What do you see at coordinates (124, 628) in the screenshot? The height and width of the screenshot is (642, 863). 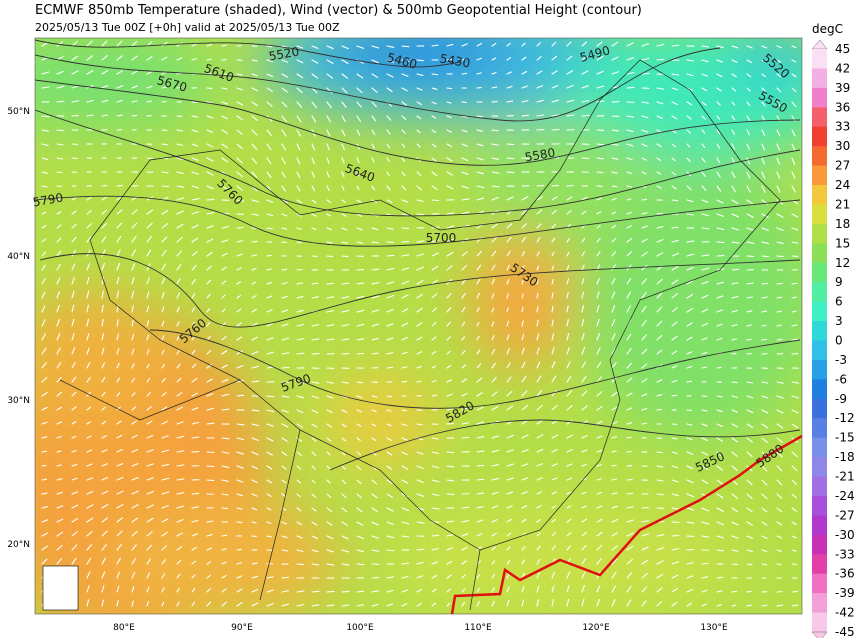 I see `lon-label: 80°E` at bounding box center [124, 628].